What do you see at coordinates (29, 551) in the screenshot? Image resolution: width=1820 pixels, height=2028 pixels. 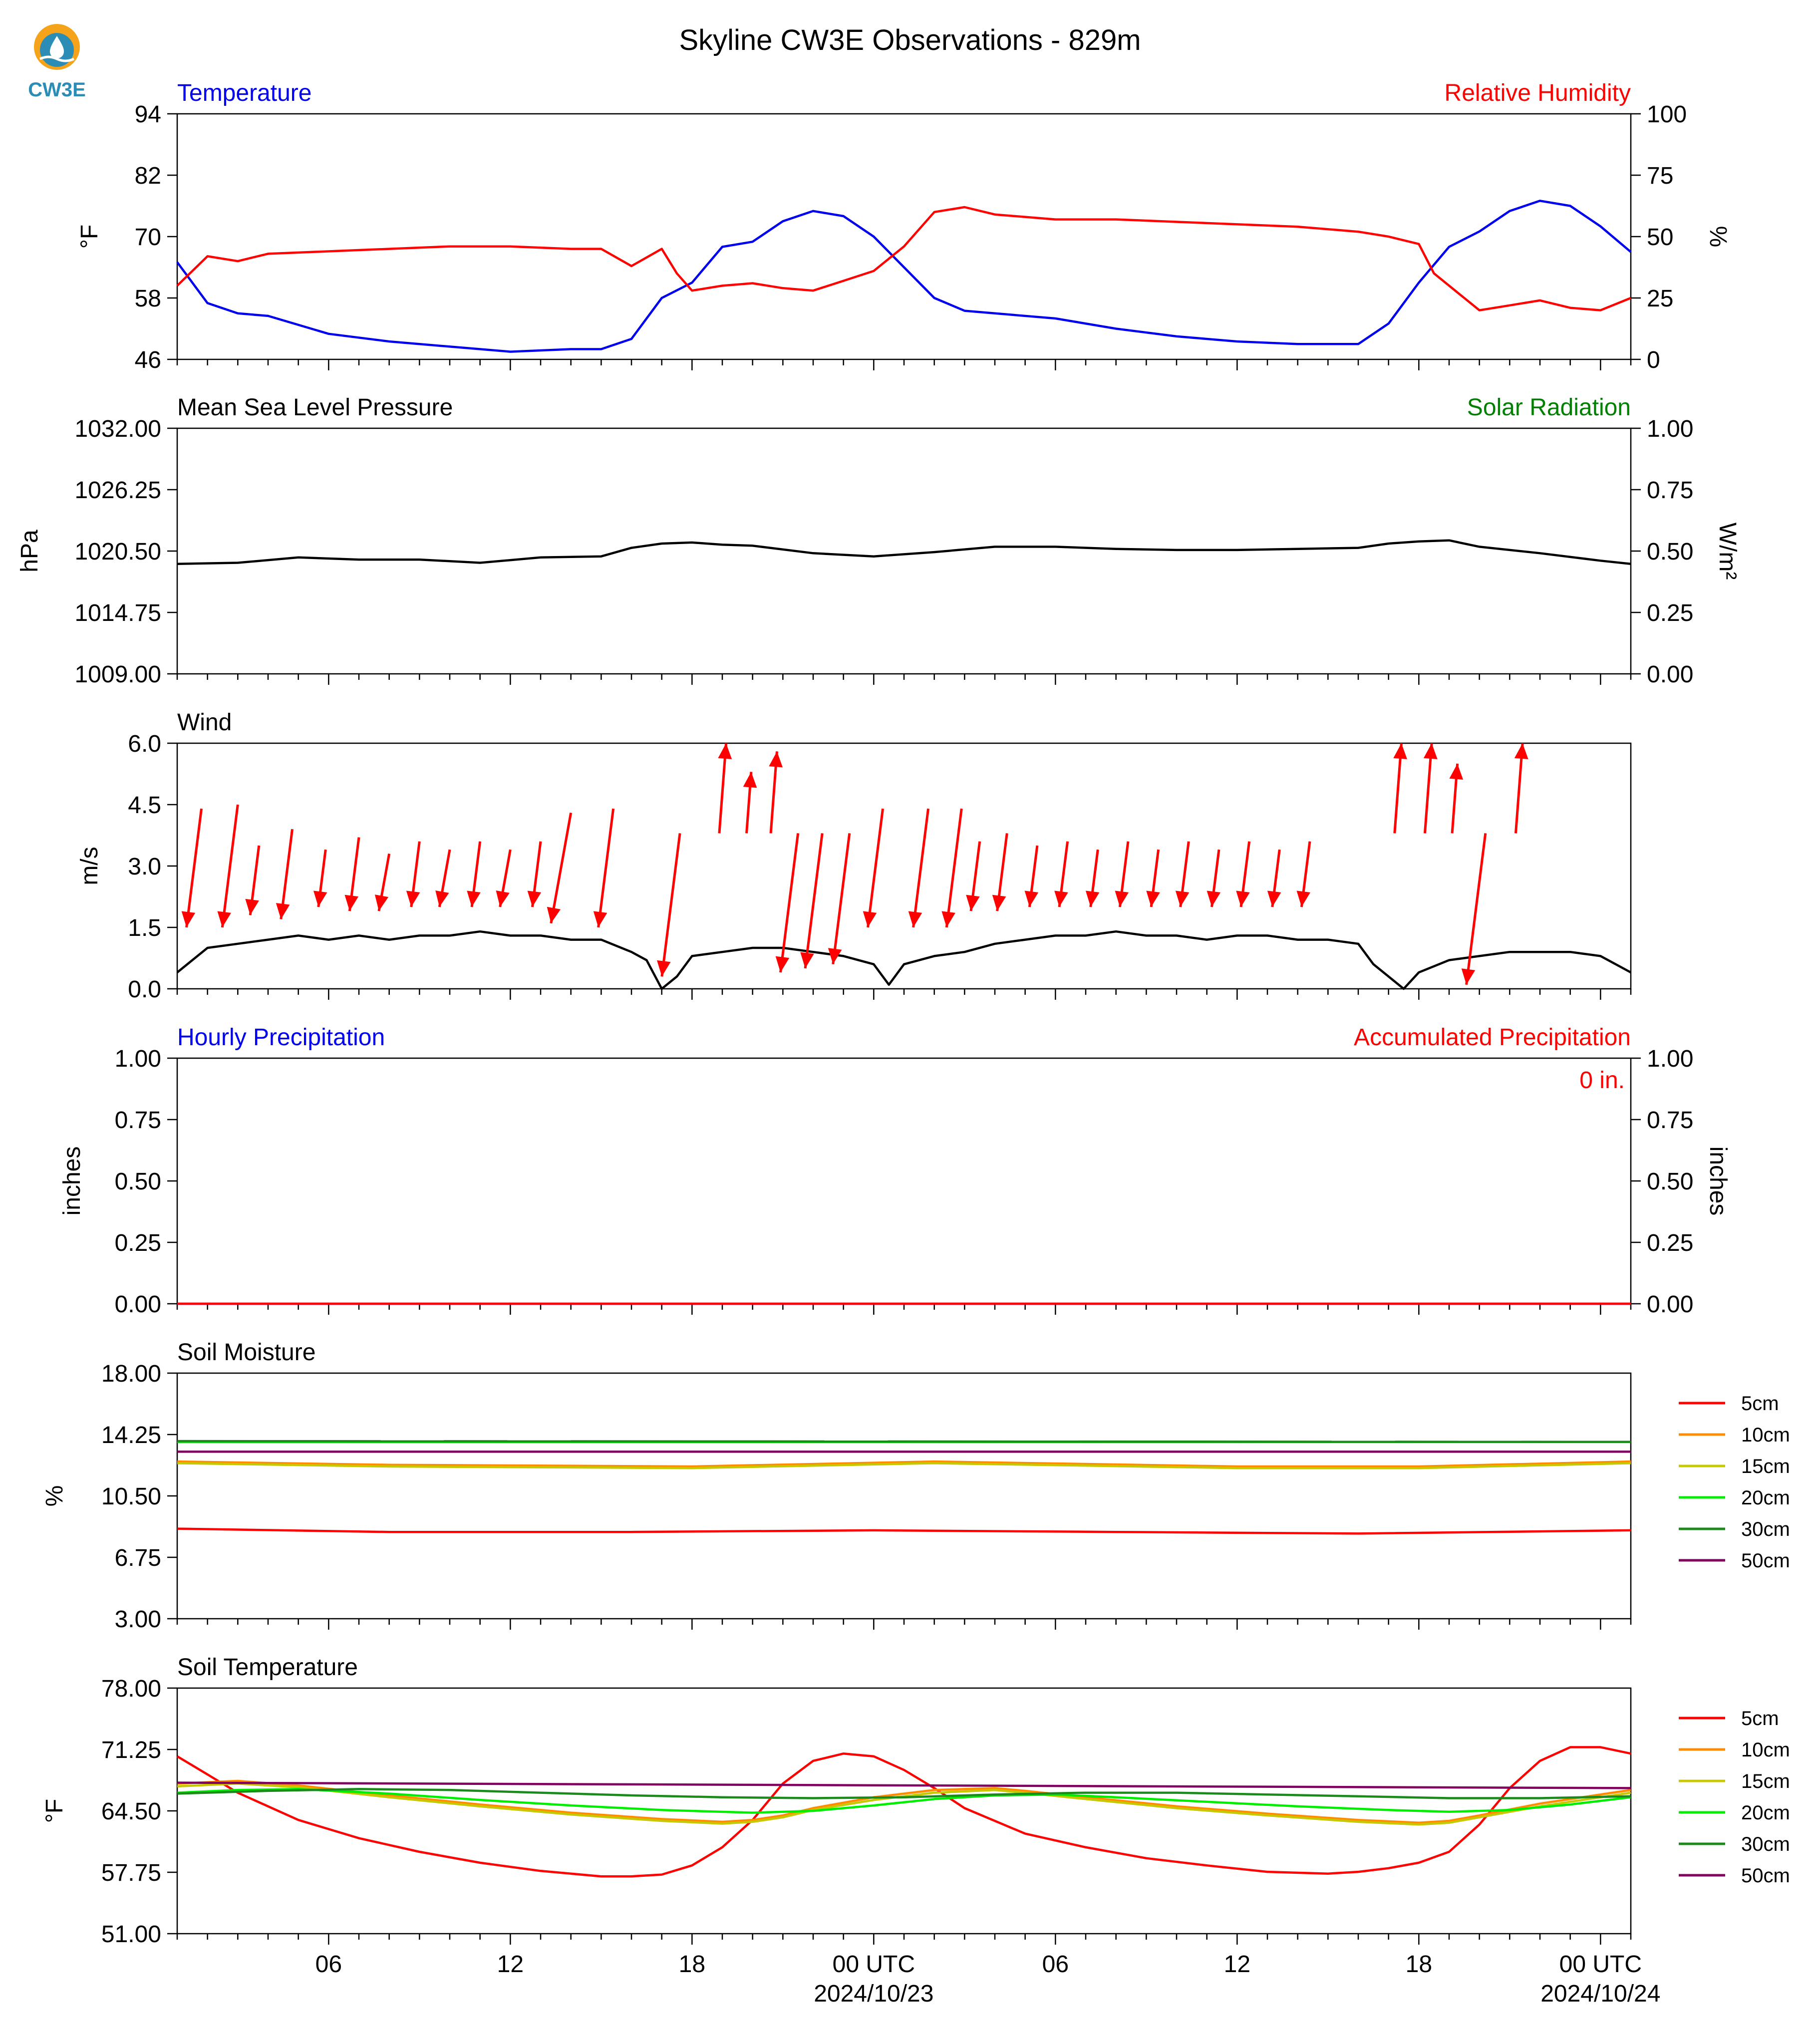 I see `y-axis-label-left: hPa` at bounding box center [29, 551].